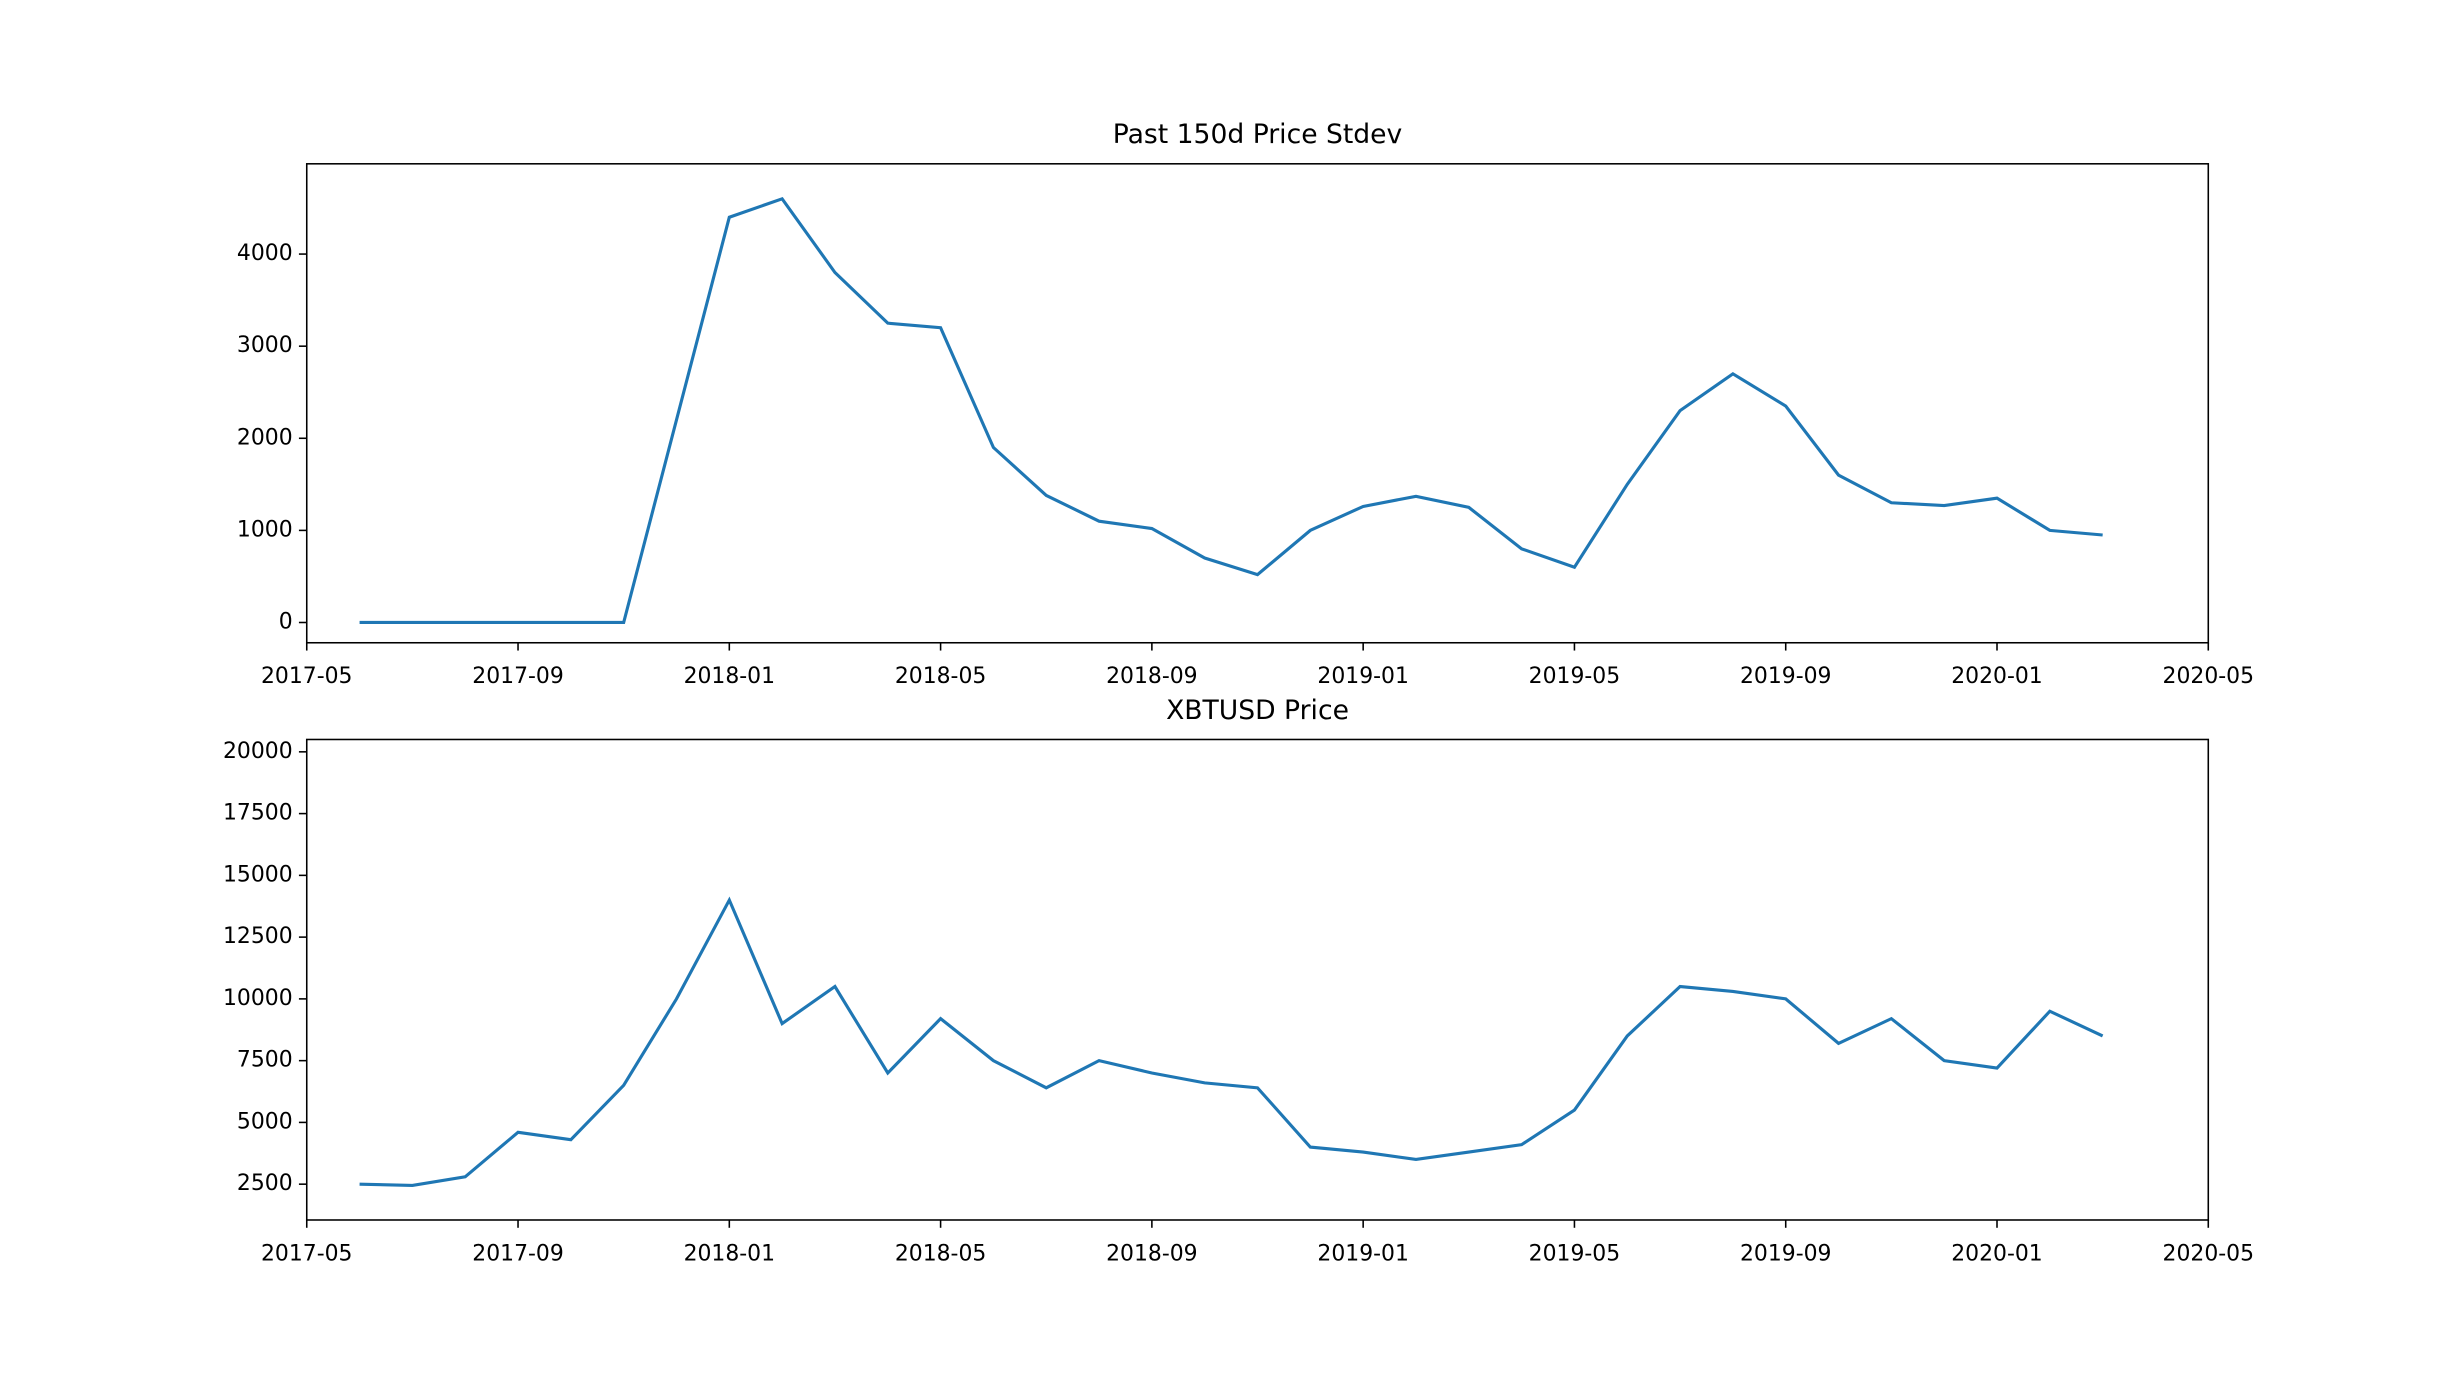 This screenshot has width=2454, height=1376. I want to click on chart-title: Past 150d Price Stdev, so click(1258, 134).